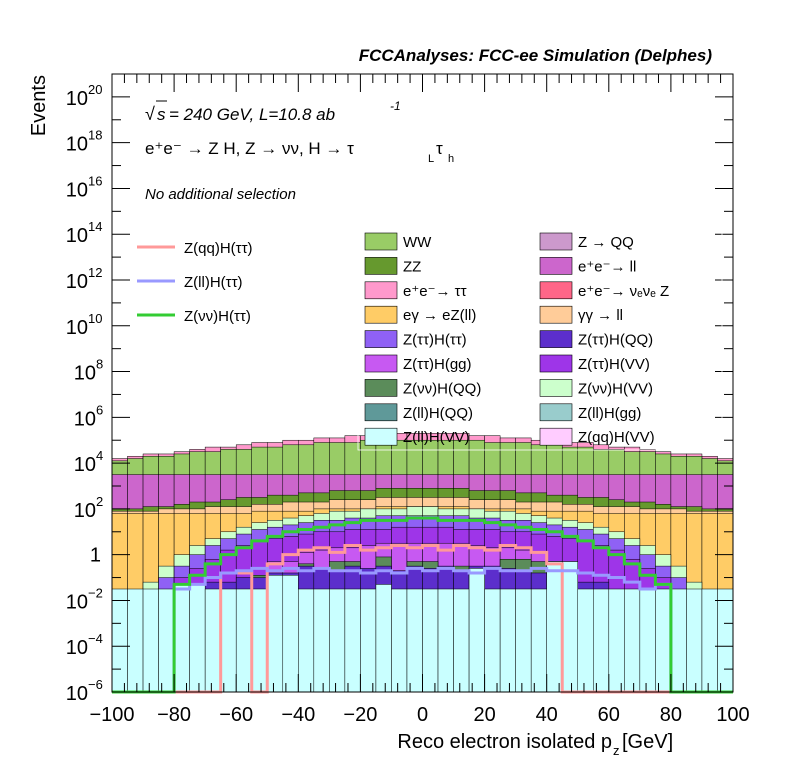 The height and width of the screenshot is (777, 796). Describe the element at coordinates (84, 187) in the screenshot. I see `y-tick-label: 10 16` at that location.